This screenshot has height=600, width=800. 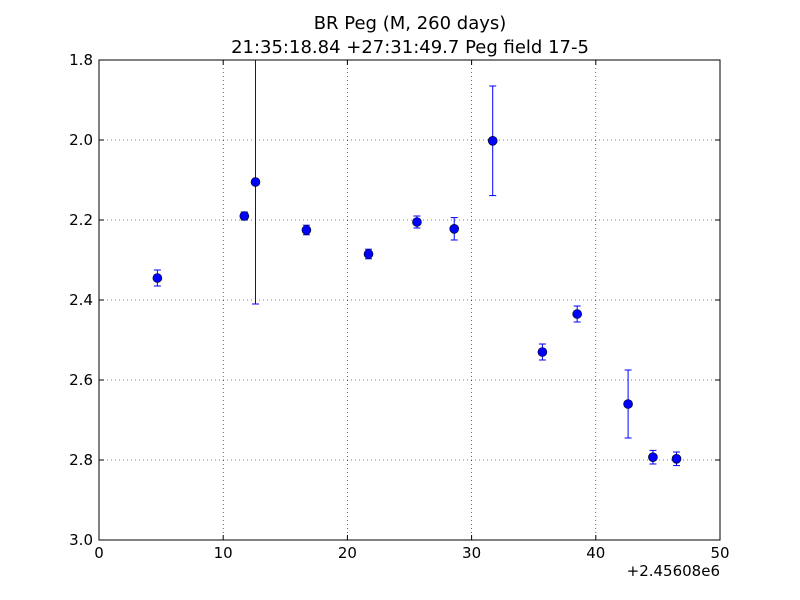 I want to click on y-tick-label: 2.4, so click(x=81, y=300).